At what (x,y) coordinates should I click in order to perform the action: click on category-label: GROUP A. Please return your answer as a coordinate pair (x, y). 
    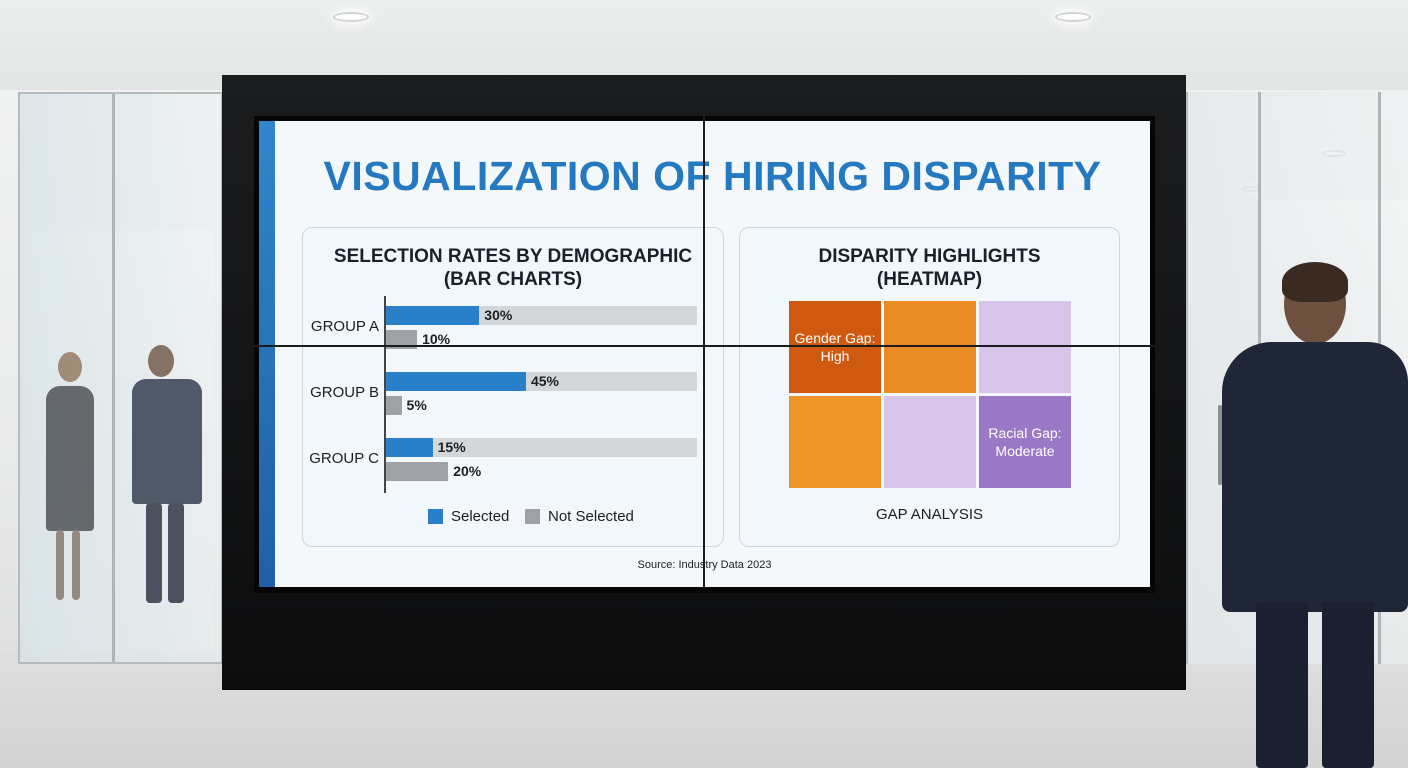
    Looking at the image, I should click on (344, 326).